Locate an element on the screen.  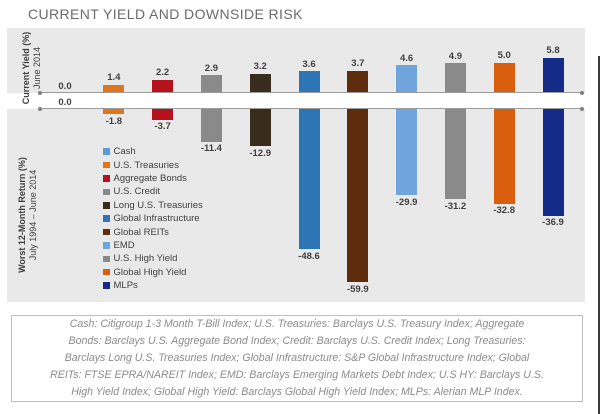
legend-item-u-s-high-yield: U.S. High Yield is located at coordinates (153, 258).